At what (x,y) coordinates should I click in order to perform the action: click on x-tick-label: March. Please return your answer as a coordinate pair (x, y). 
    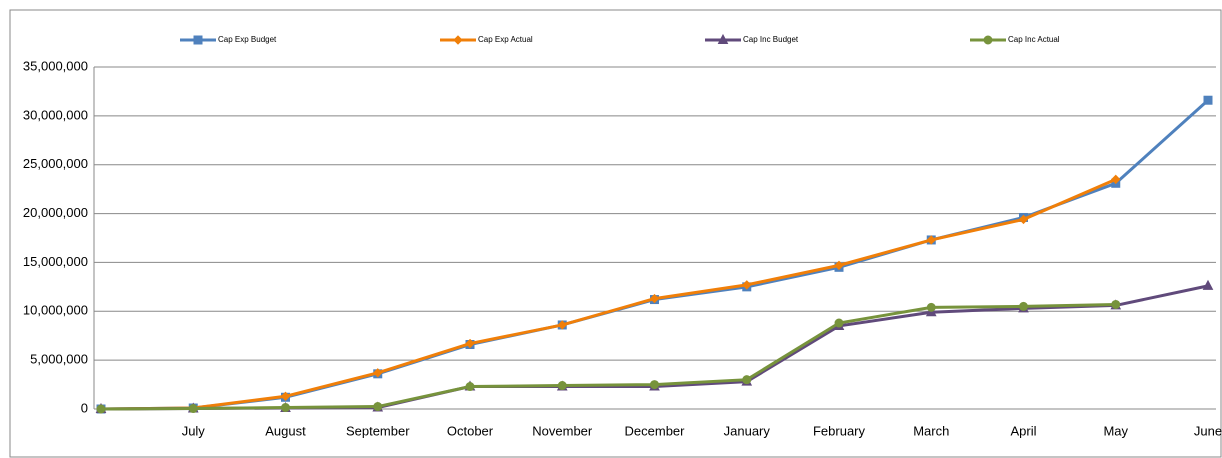
    Looking at the image, I should click on (931, 430).